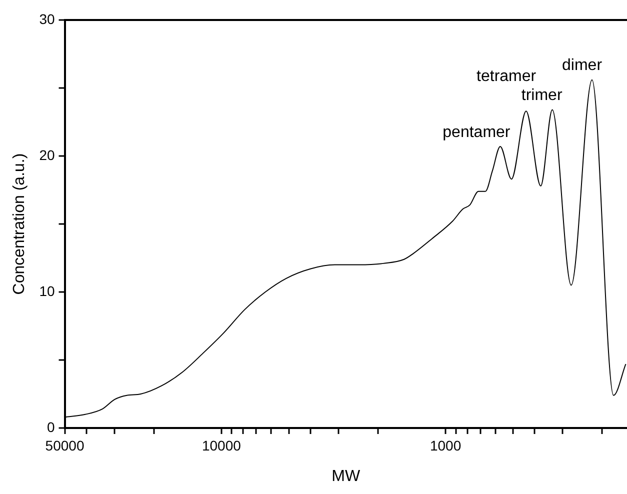 The image size is (627, 494). I want to click on y-tick-label: 0, so click(50, 426).